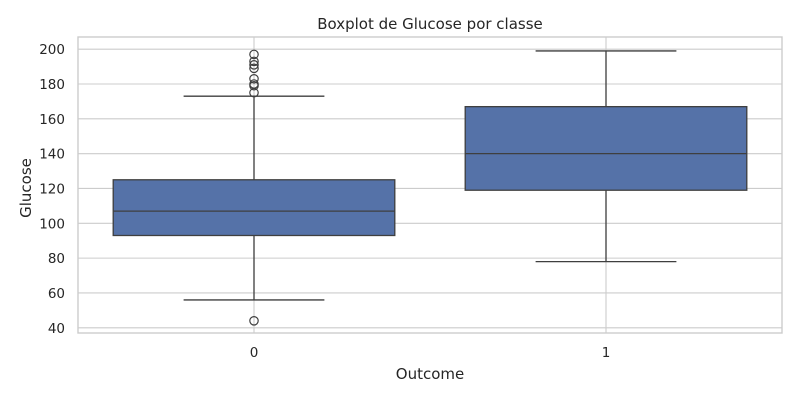 This screenshot has width=800, height=400. What do you see at coordinates (430, 24) in the screenshot?
I see `chart-title: Boxplot de Glucose por classe` at bounding box center [430, 24].